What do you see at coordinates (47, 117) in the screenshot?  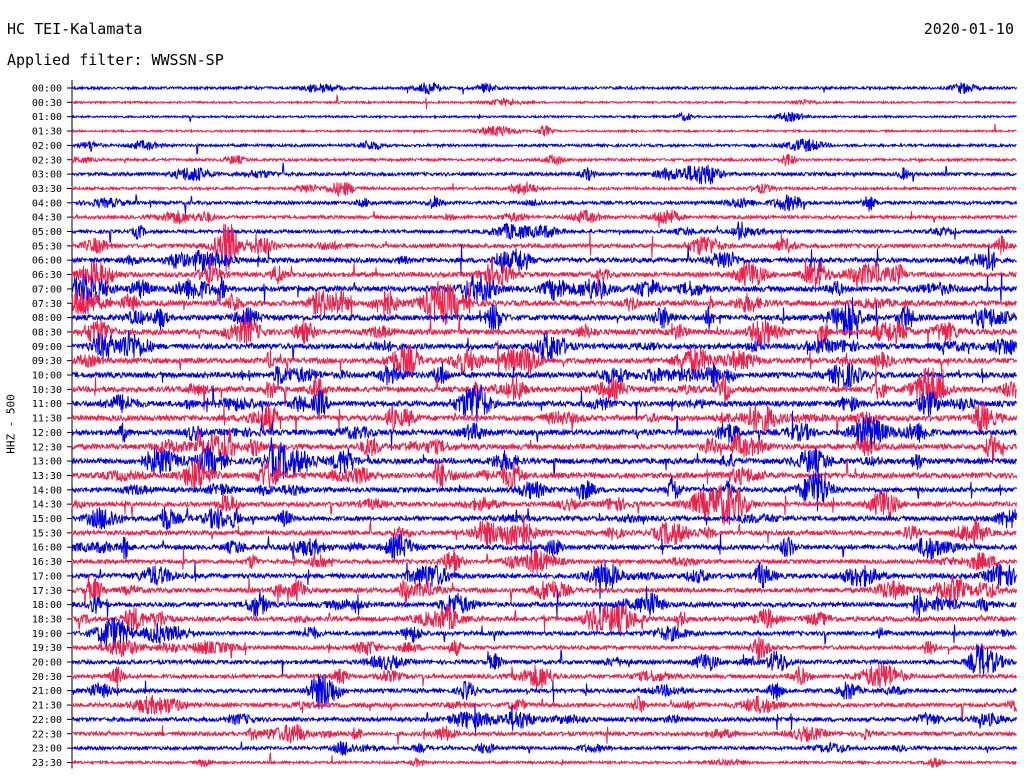 I see `row-time-label: 01:00` at bounding box center [47, 117].